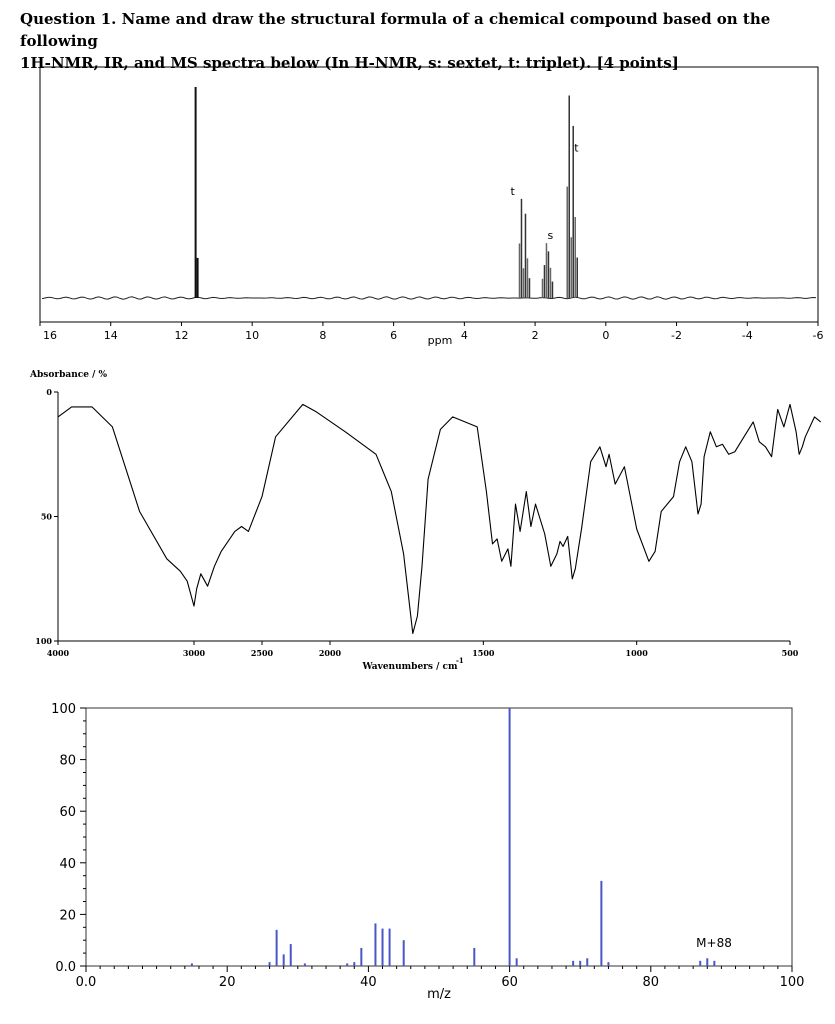 The image size is (835, 1024). I want to click on nmr-xlabel: ppm, so click(440, 340).